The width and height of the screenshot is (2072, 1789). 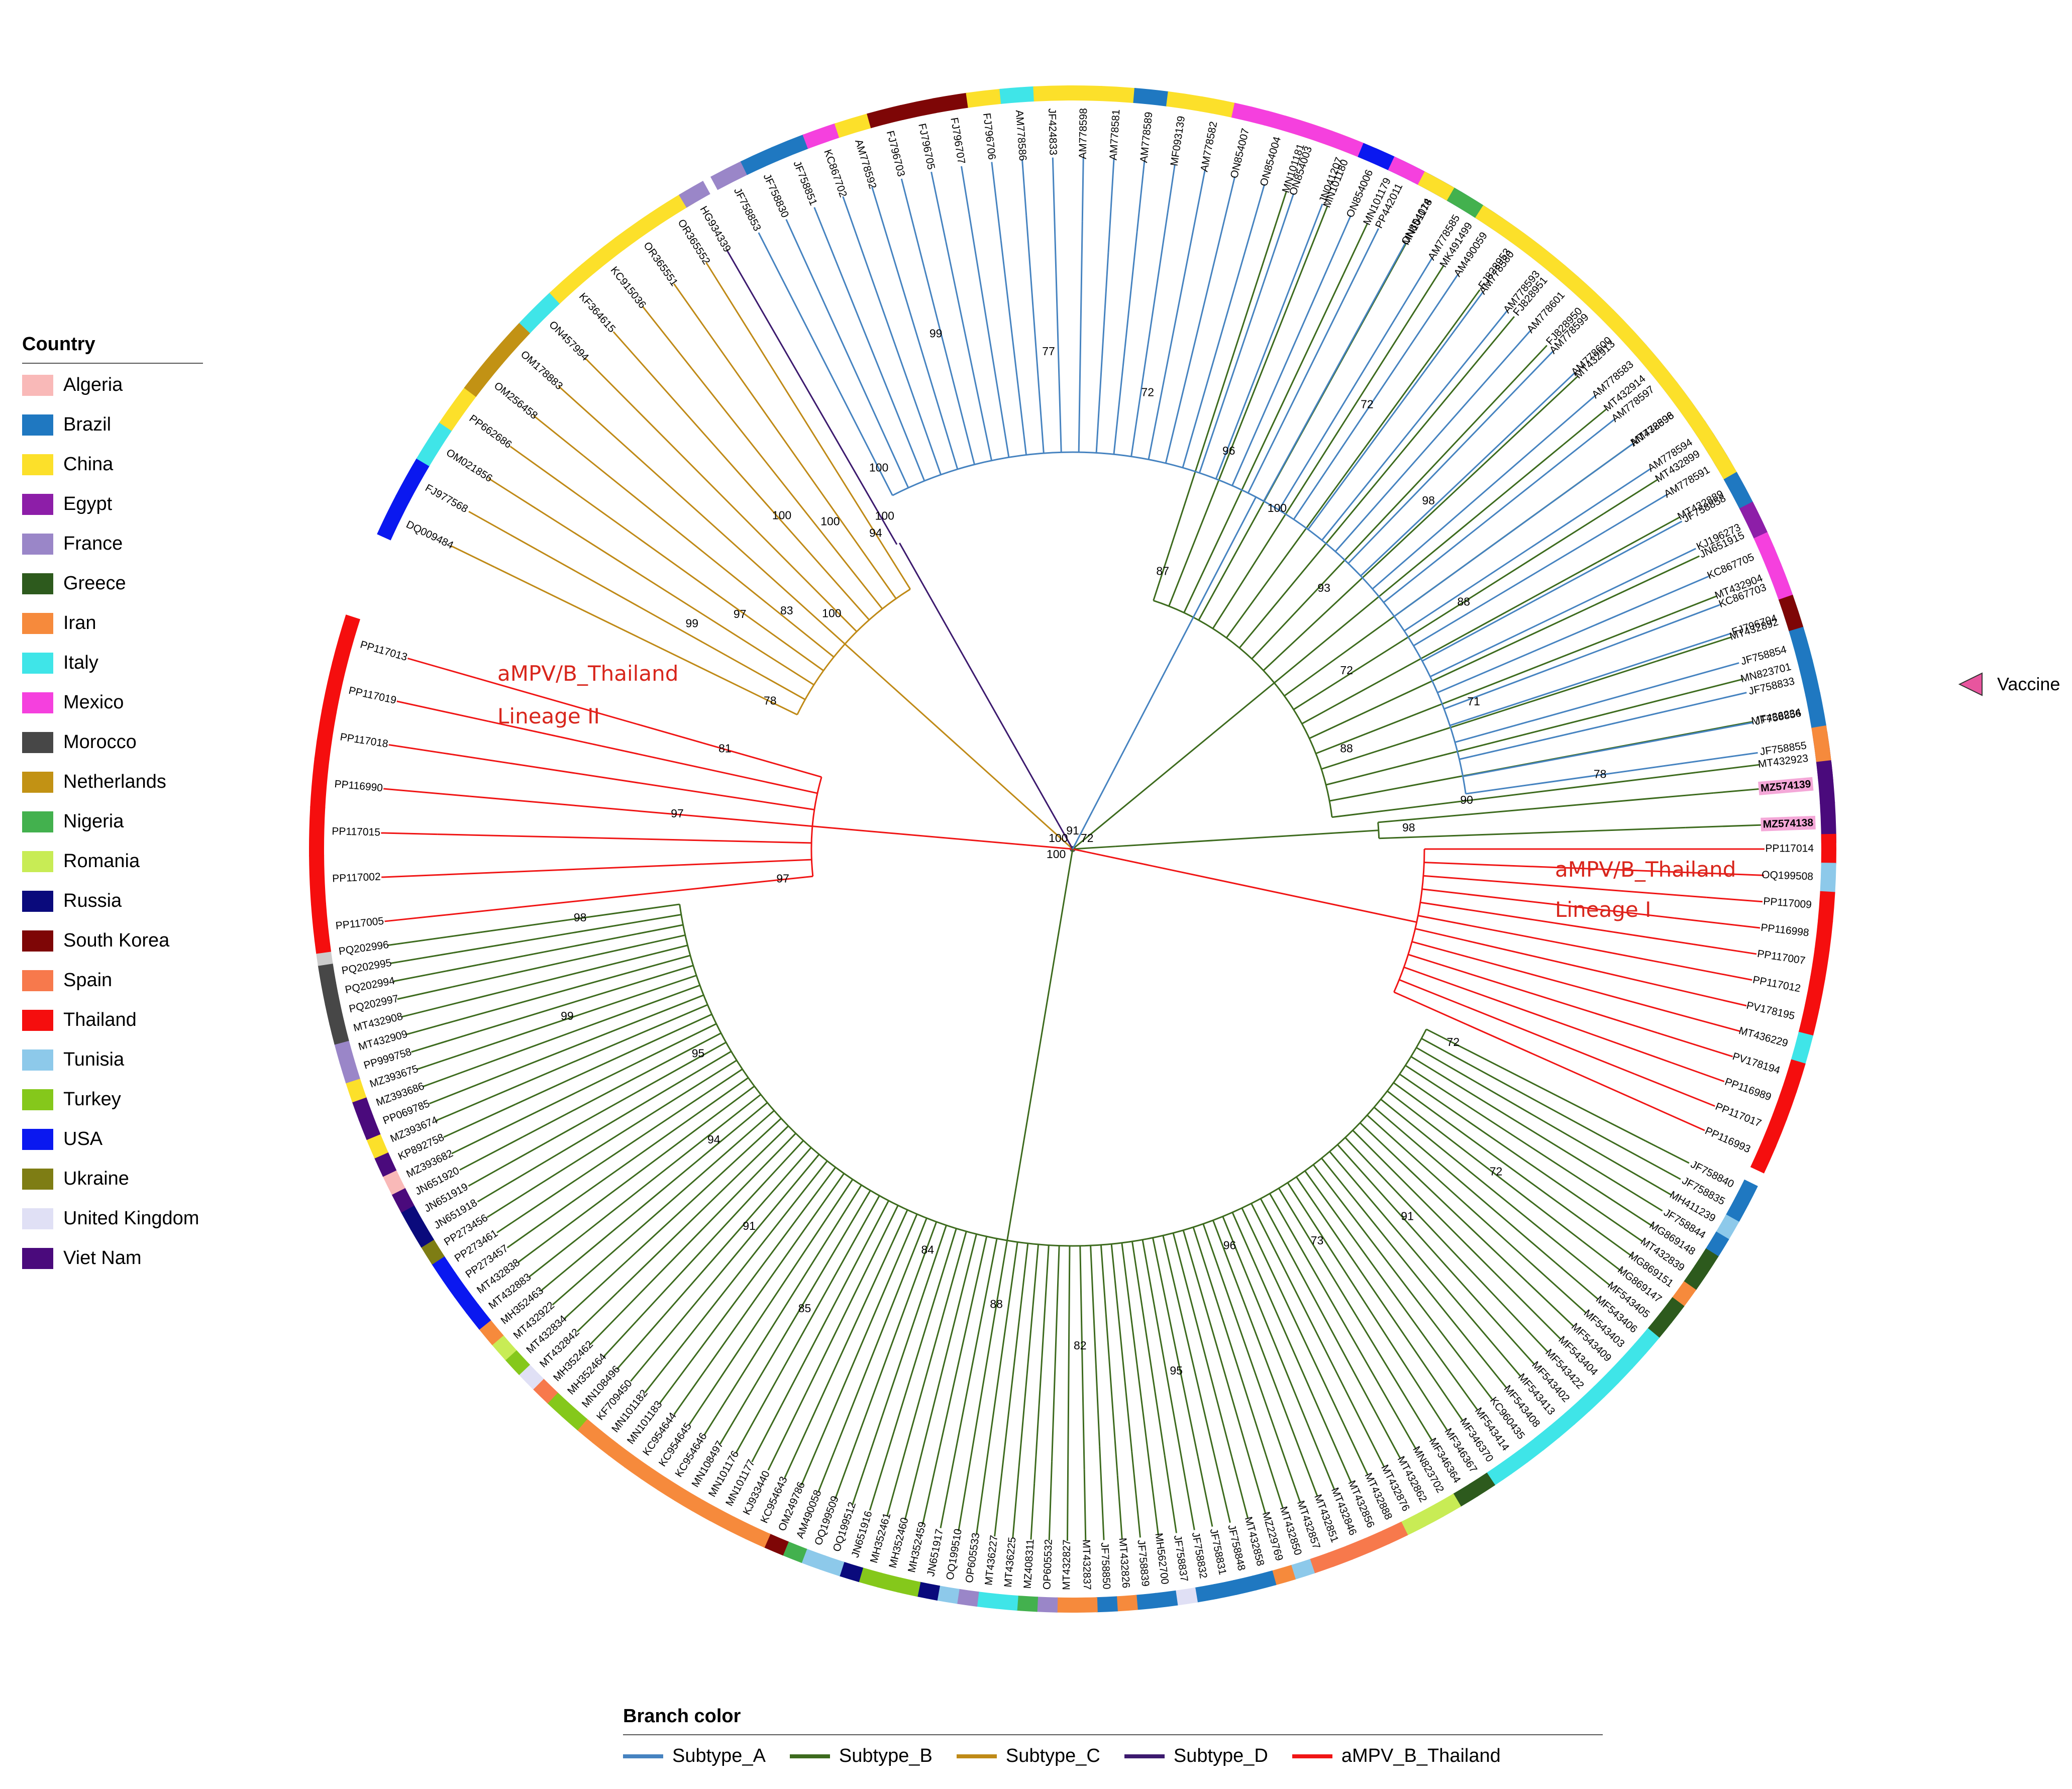 I want to click on country-legend-label: Iran, so click(x=79, y=623).